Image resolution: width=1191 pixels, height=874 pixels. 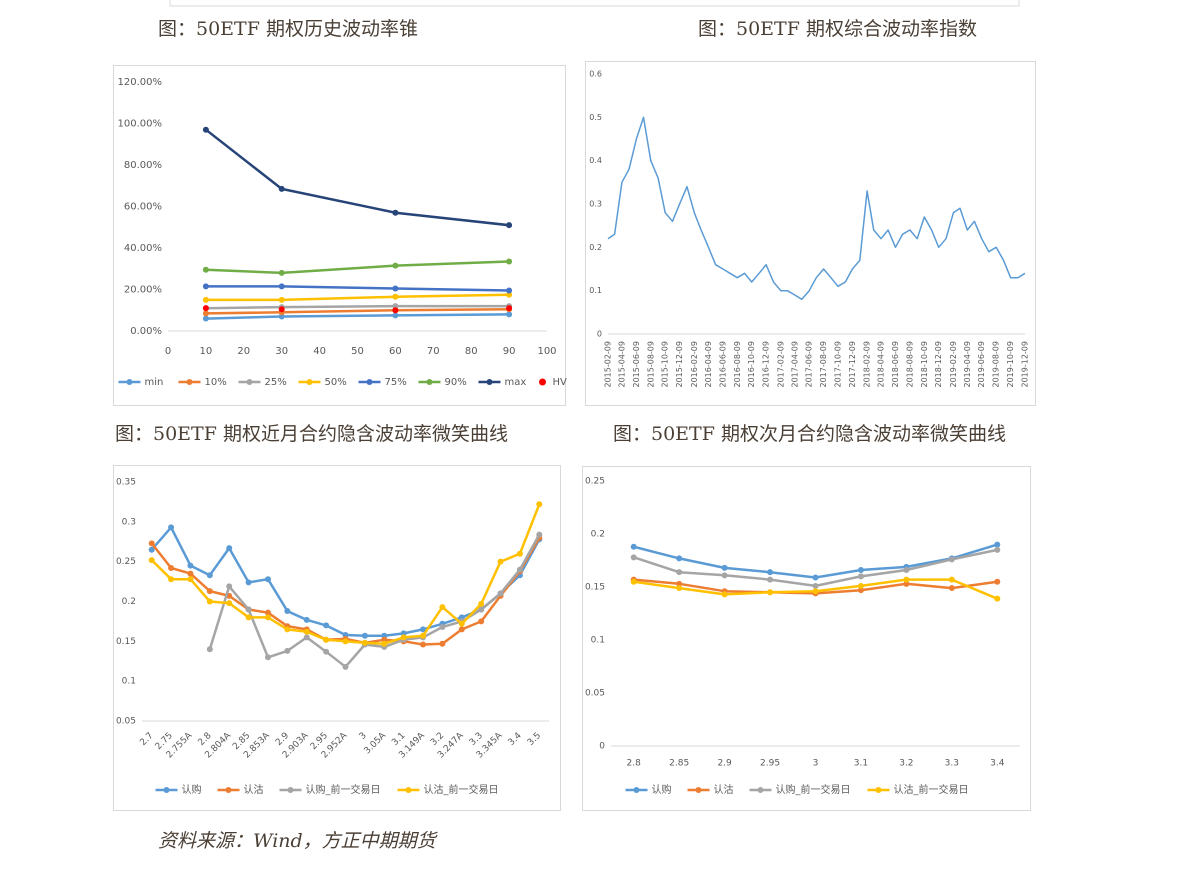 What do you see at coordinates (953, 364) in the screenshot?
I see `x-tick-label: 2019-02-09` at bounding box center [953, 364].